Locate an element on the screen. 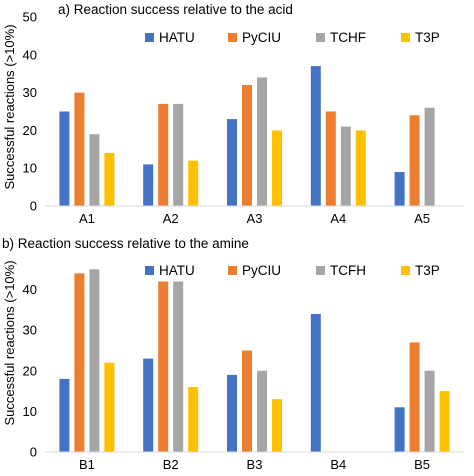 The image size is (474, 476). bar-a-a2-pyciu is located at coordinates (163, 154).